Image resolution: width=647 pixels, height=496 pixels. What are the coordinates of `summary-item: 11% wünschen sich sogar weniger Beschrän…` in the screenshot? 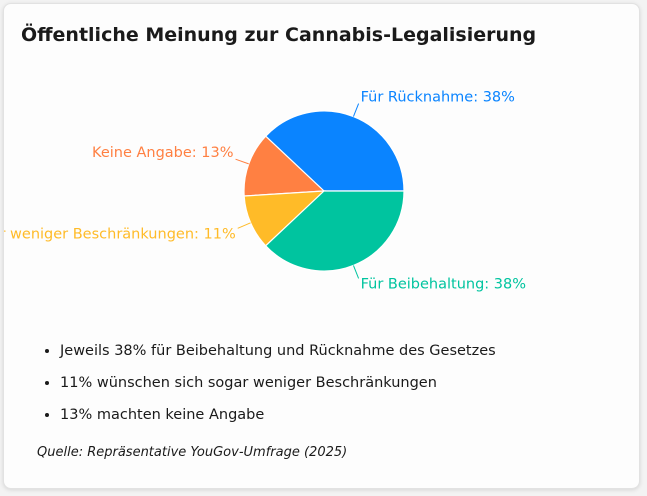 It's located at (278, 386).